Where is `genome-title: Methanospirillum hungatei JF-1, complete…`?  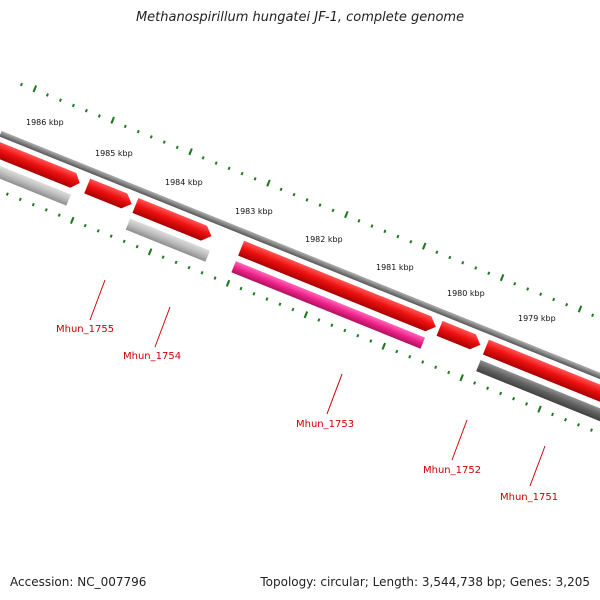
genome-title: Methanospirillum hungatei JF-1, complete… is located at coordinates (300, 17).